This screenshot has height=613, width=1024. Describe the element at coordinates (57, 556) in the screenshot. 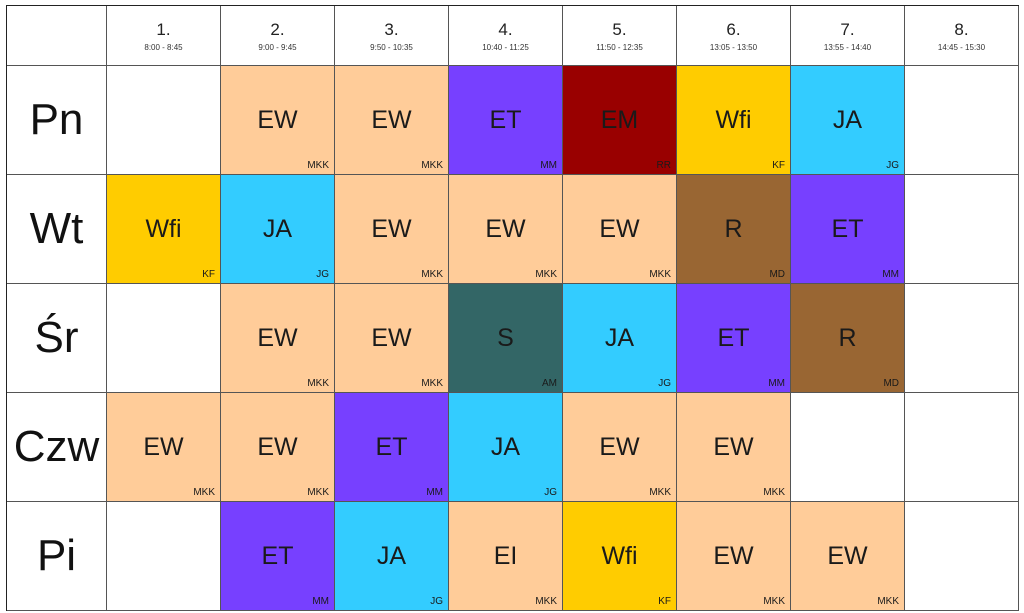

I see `day-label: Pi` at that location.